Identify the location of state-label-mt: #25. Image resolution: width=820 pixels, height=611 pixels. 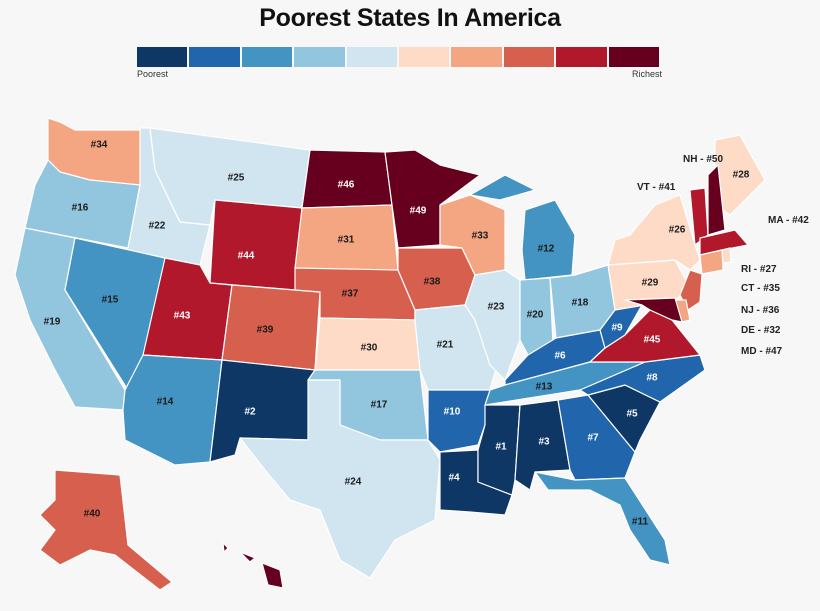
(236, 178).